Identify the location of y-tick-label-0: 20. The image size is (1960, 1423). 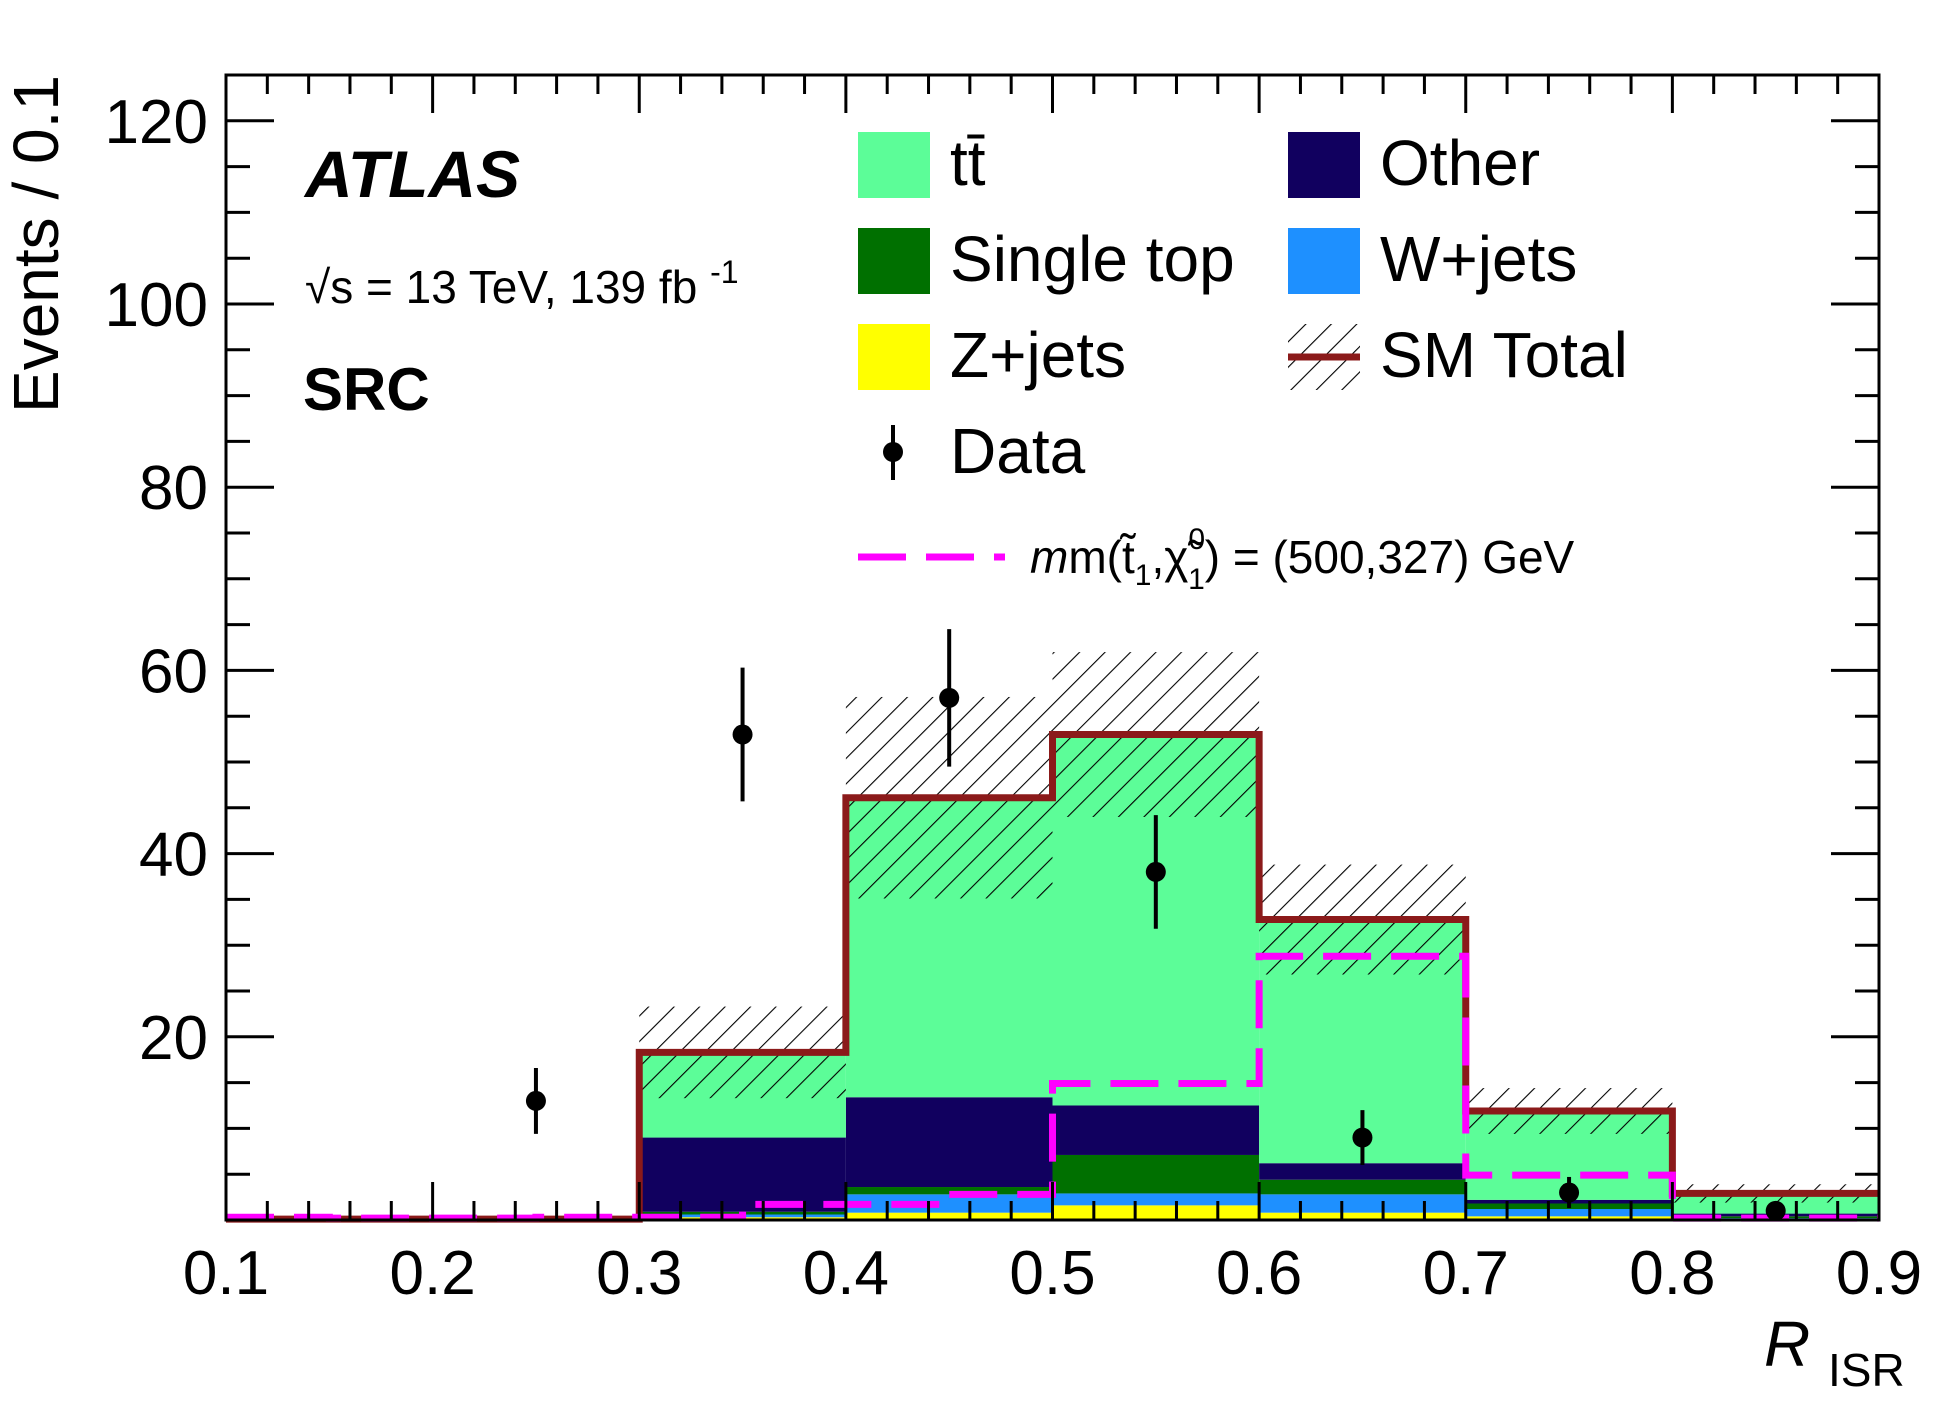
(173, 1038).